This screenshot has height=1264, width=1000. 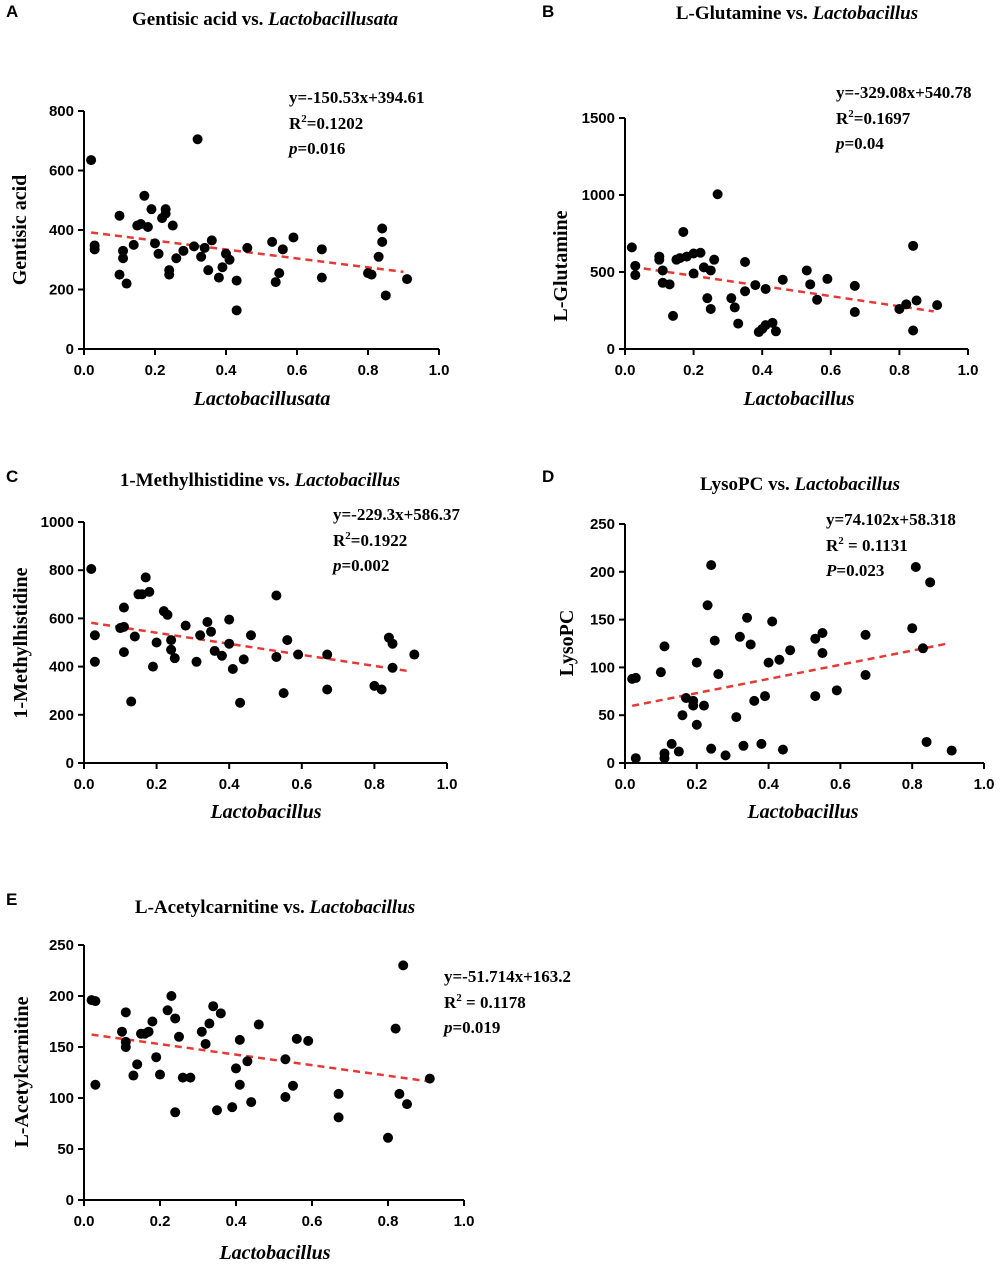 What do you see at coordinates (602, 667) in the screenshot?
I see `y-tick-label: 100` at bounding box center [602, 667].